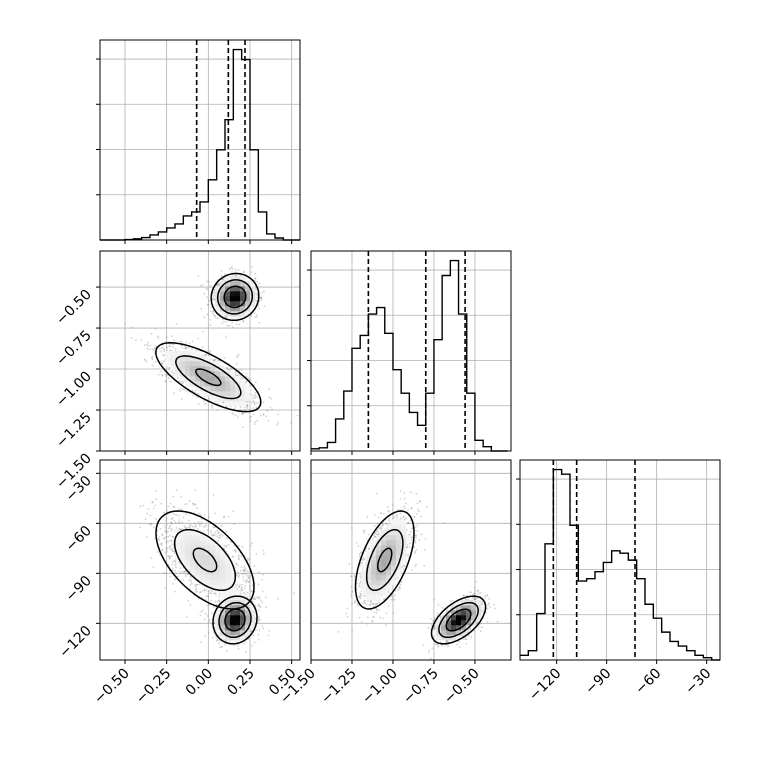 The width and height of the screenshot is (760, 760). I want to click on y-tick-label-p1: −0.75, so click(74, 349).